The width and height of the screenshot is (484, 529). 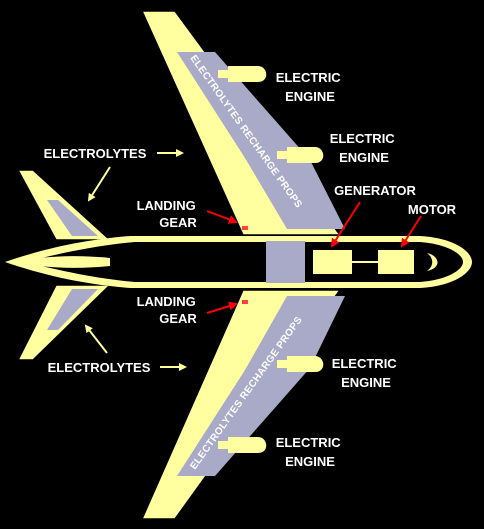 What do you see at coordinates (411, 231) in the screenshot?
I see `motor-arrow` at bounding box center [411, 231].